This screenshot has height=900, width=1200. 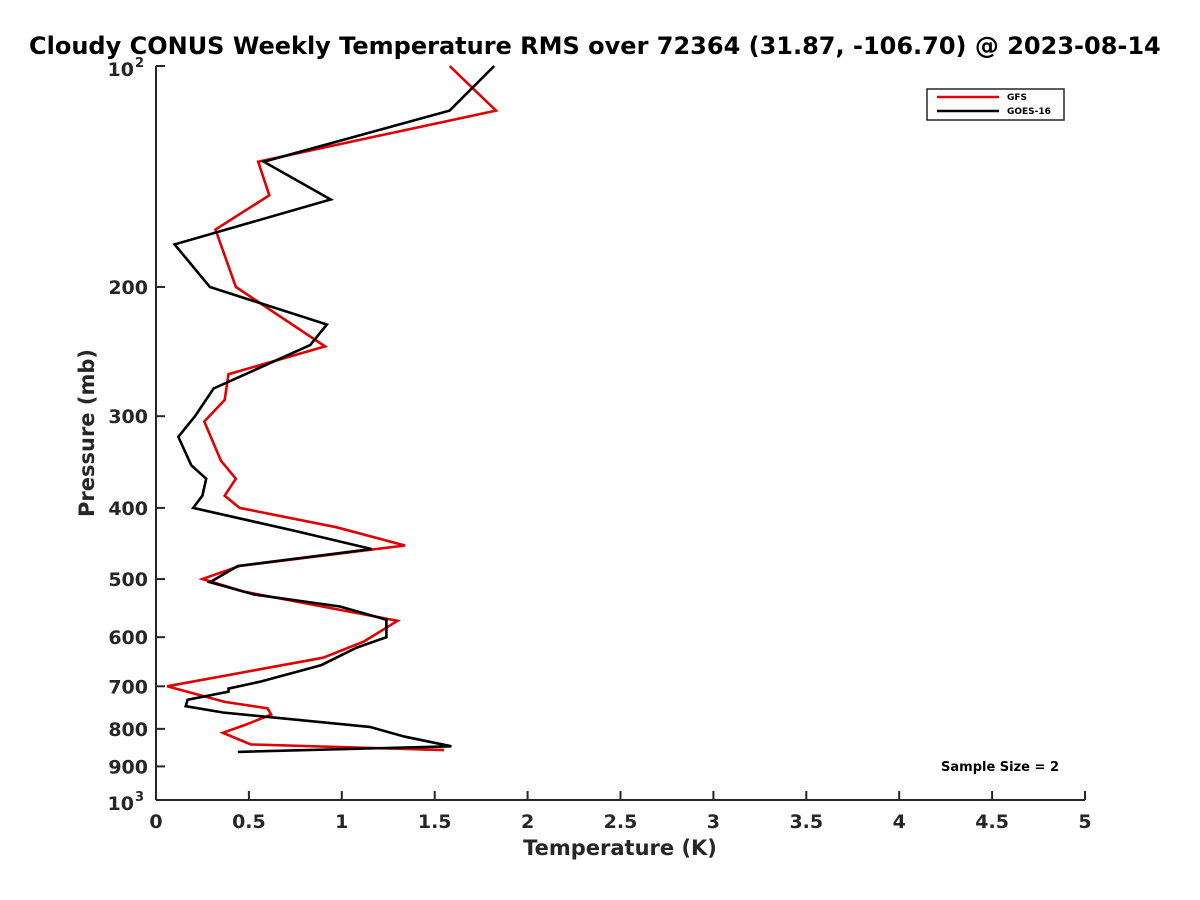 I want to click on x-tick-label: 5, so click(x=1084, y=822).